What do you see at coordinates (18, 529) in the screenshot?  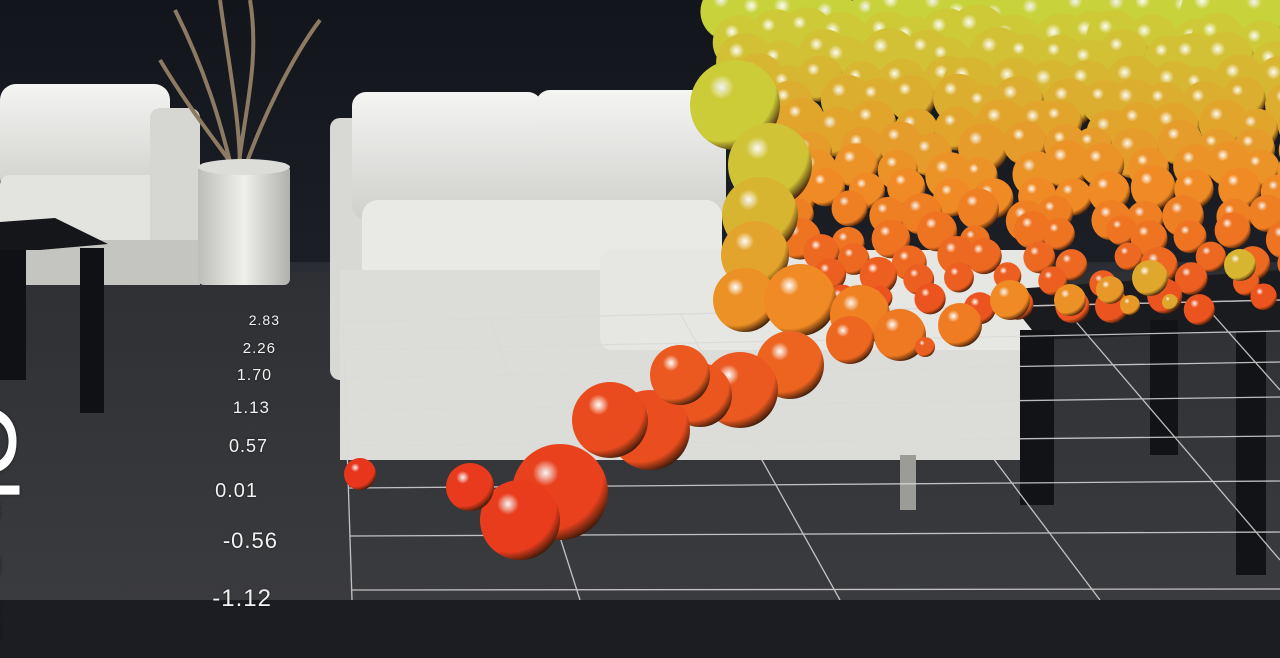 I see `y-axis-title: Chan` at bounding box center [18, 529].